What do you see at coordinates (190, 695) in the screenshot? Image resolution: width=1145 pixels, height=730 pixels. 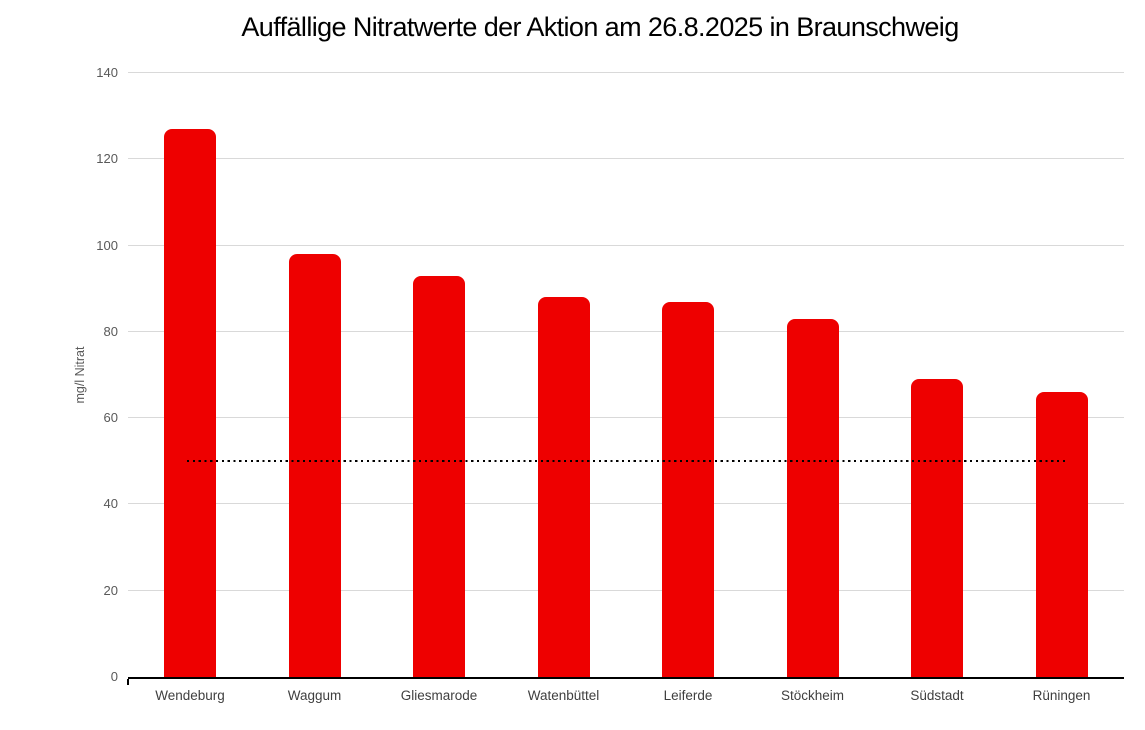 I see `x-label-wendeburg: Wendeburg` at bounding box center [190, 695].